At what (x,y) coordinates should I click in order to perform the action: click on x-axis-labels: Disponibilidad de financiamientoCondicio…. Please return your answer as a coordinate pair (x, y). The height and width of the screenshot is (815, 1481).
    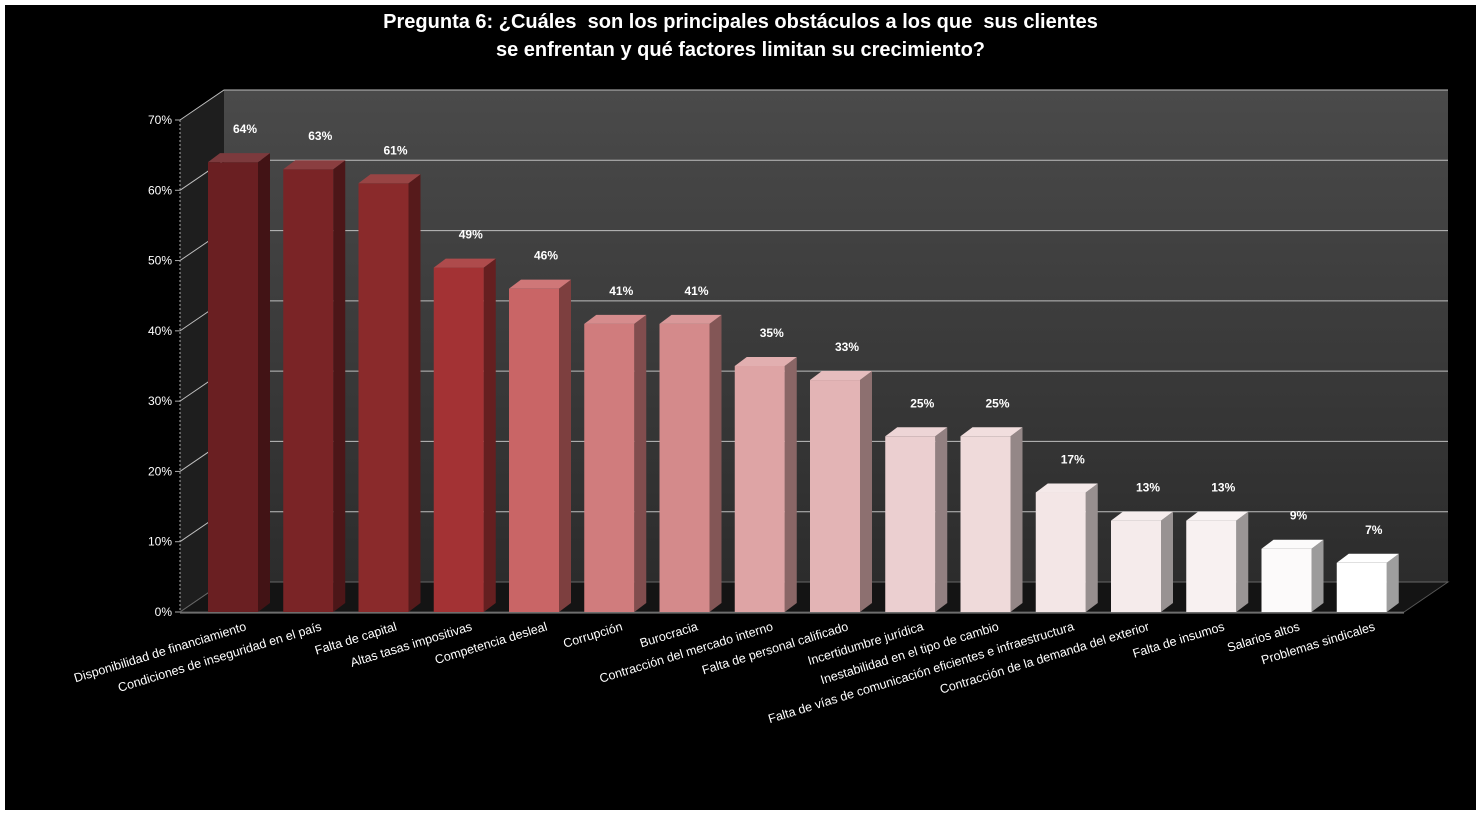
    Looking at the image, I should click on (724, 672).